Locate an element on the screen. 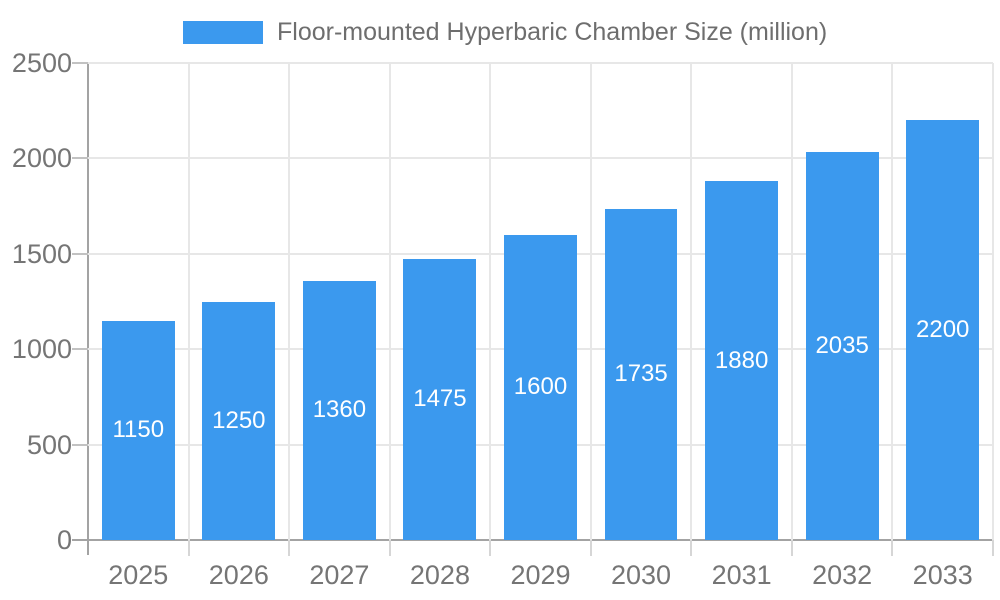 The image size is (1000, 600). bar-2029: 1600 is located at coordinates (540, 387).